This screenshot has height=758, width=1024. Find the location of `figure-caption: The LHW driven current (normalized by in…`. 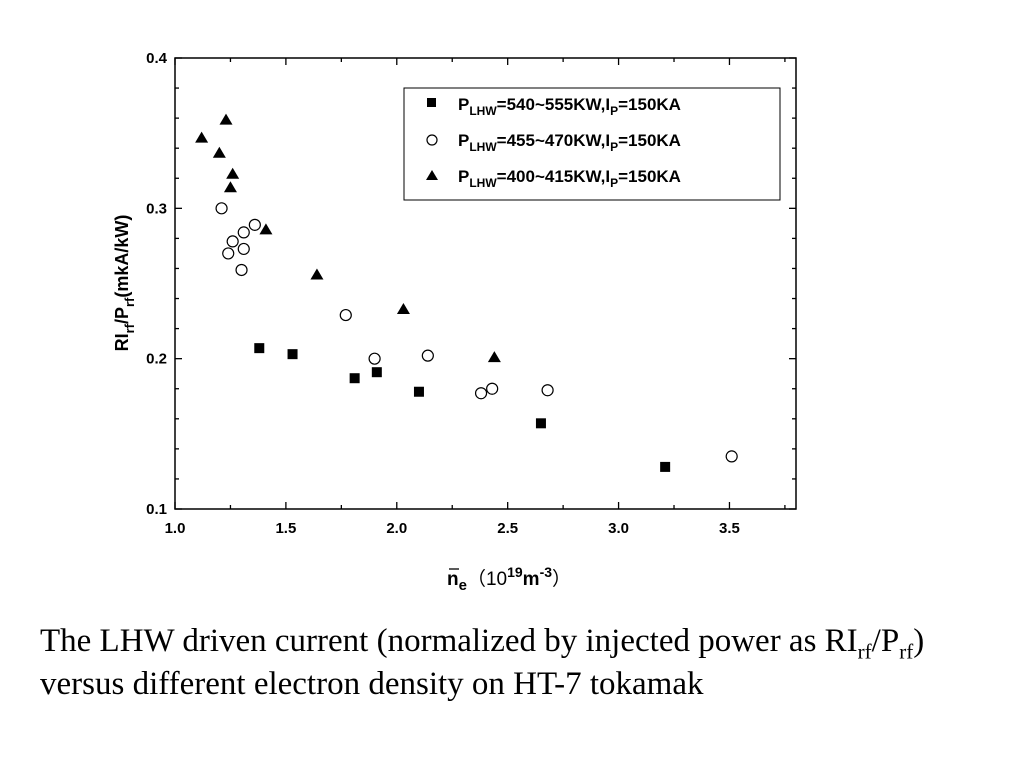

figure-caption: The LHW driven current (normalized by in… is located at coordinates (482, 662).